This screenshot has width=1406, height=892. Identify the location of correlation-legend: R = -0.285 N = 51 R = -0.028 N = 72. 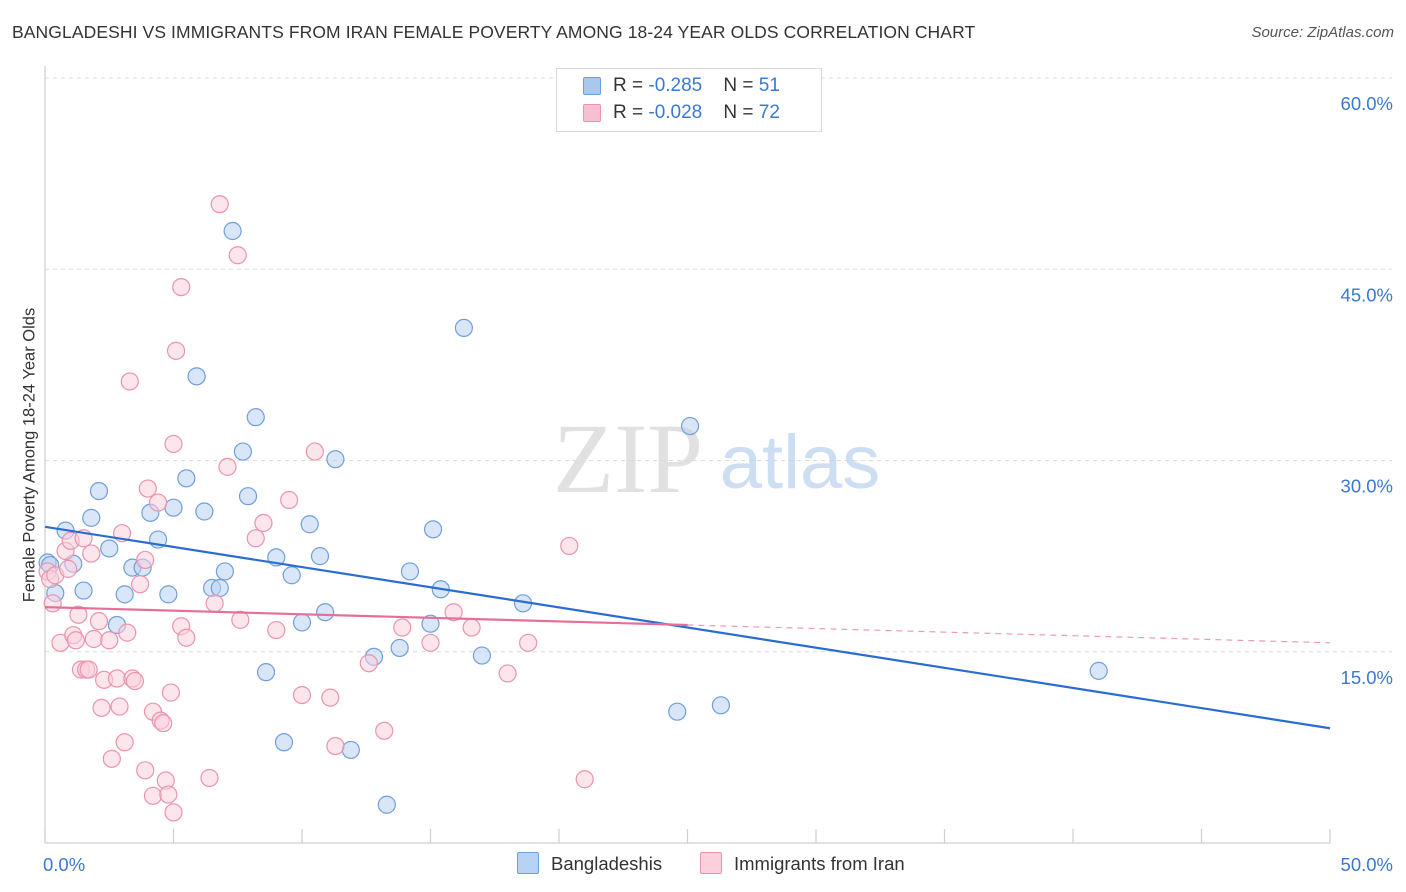
(689, 100).